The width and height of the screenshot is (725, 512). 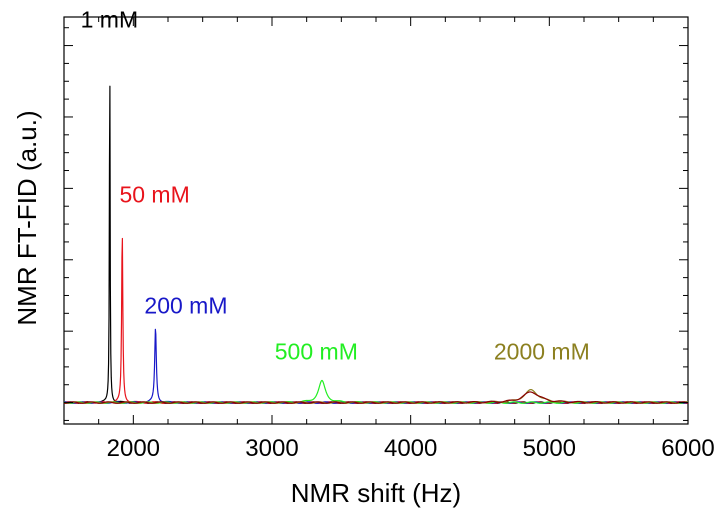 I want to click on series-label: 1 mM, so click(x=110, y=20).